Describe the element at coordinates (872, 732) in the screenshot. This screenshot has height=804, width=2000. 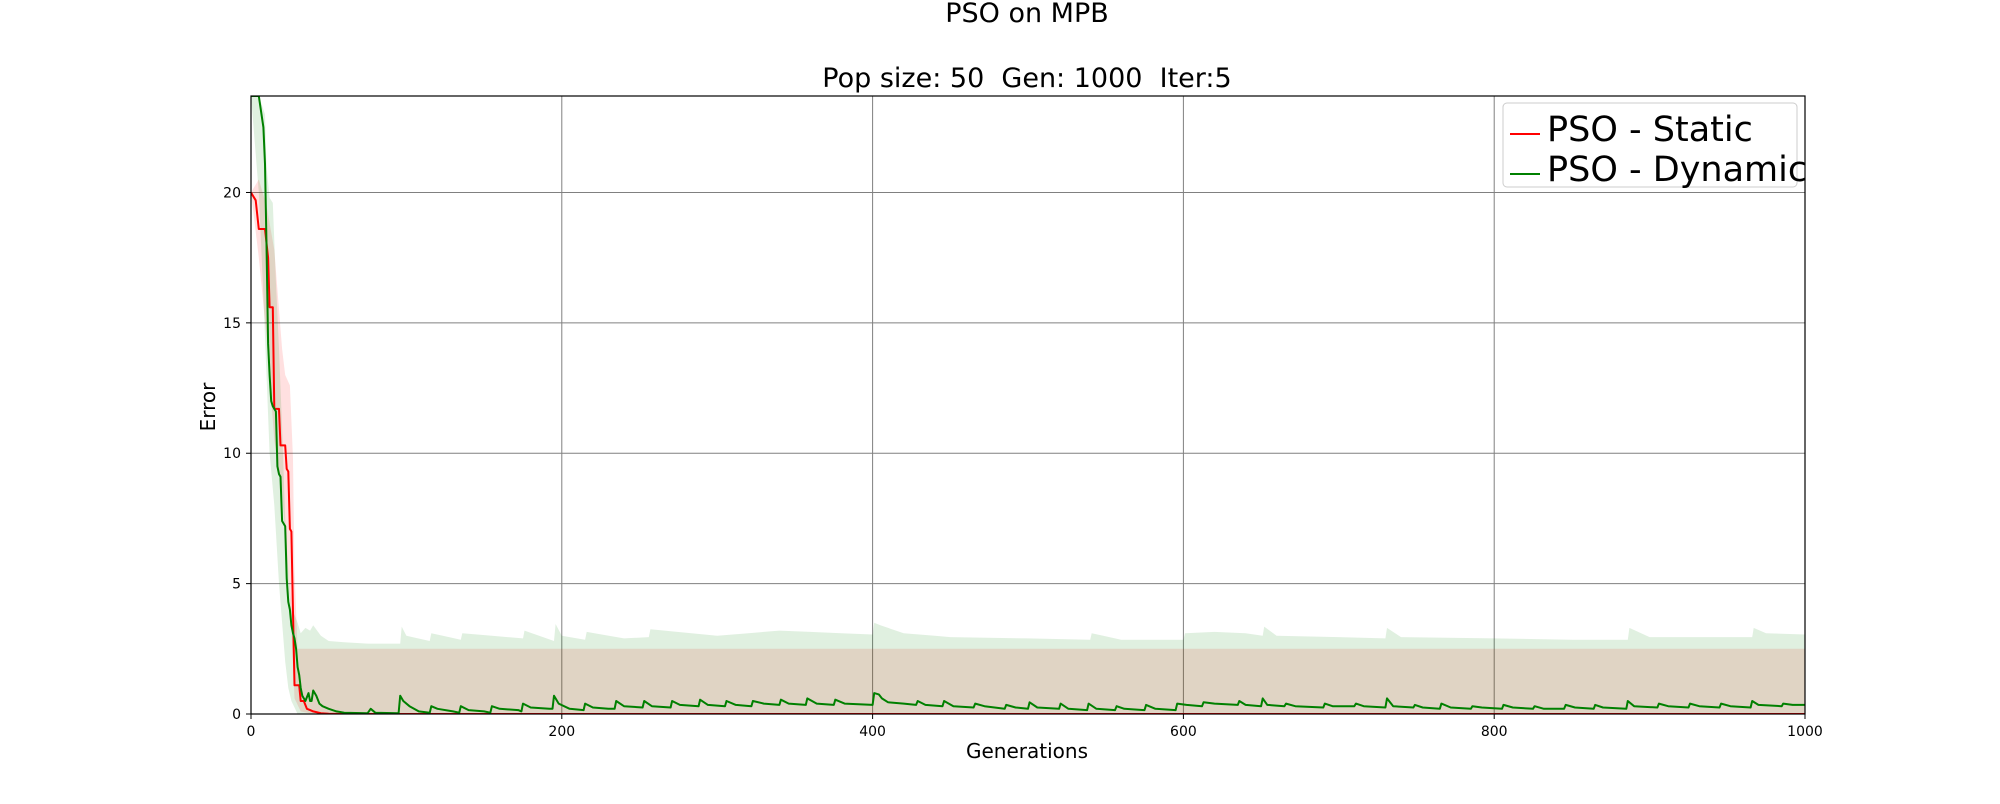
I see `x-tick-label: 400` at that location.